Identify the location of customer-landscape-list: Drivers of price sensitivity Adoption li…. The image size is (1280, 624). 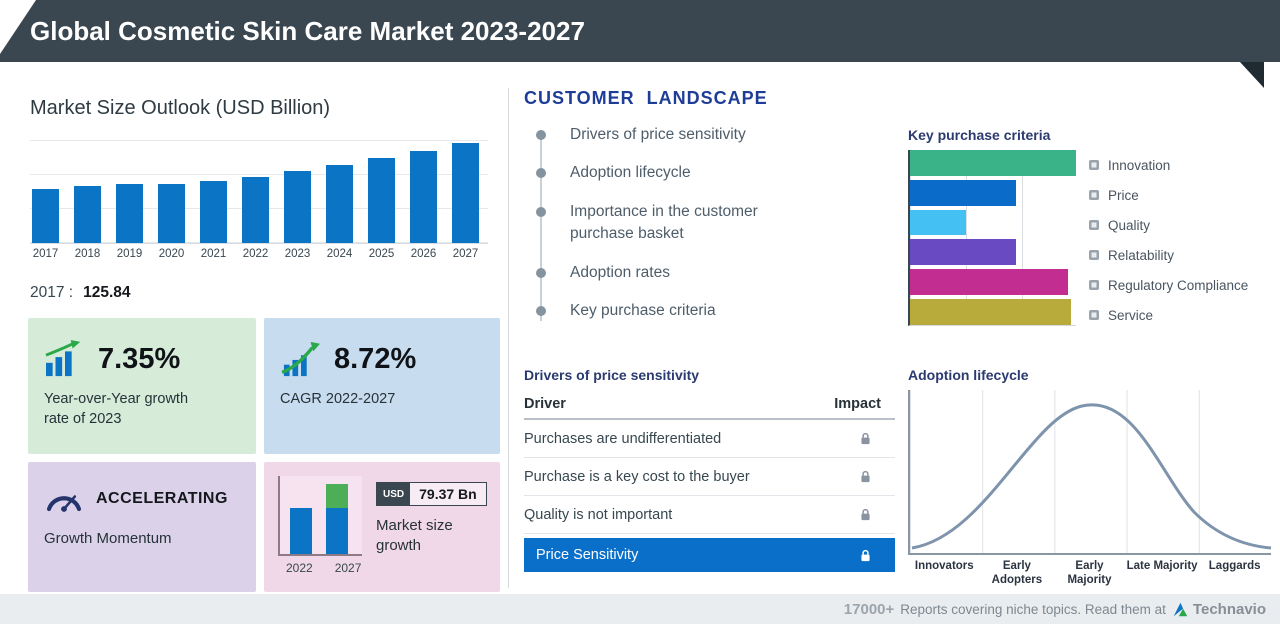
(662, 231).